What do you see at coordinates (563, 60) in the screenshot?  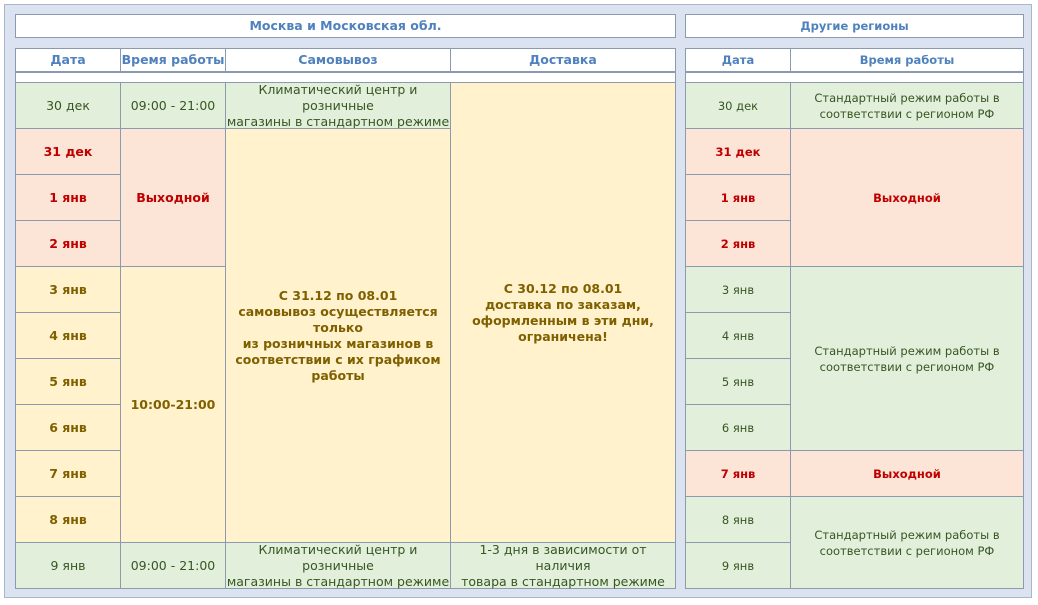 I see `column-header: Доставка` at bounding box center [563, 60].